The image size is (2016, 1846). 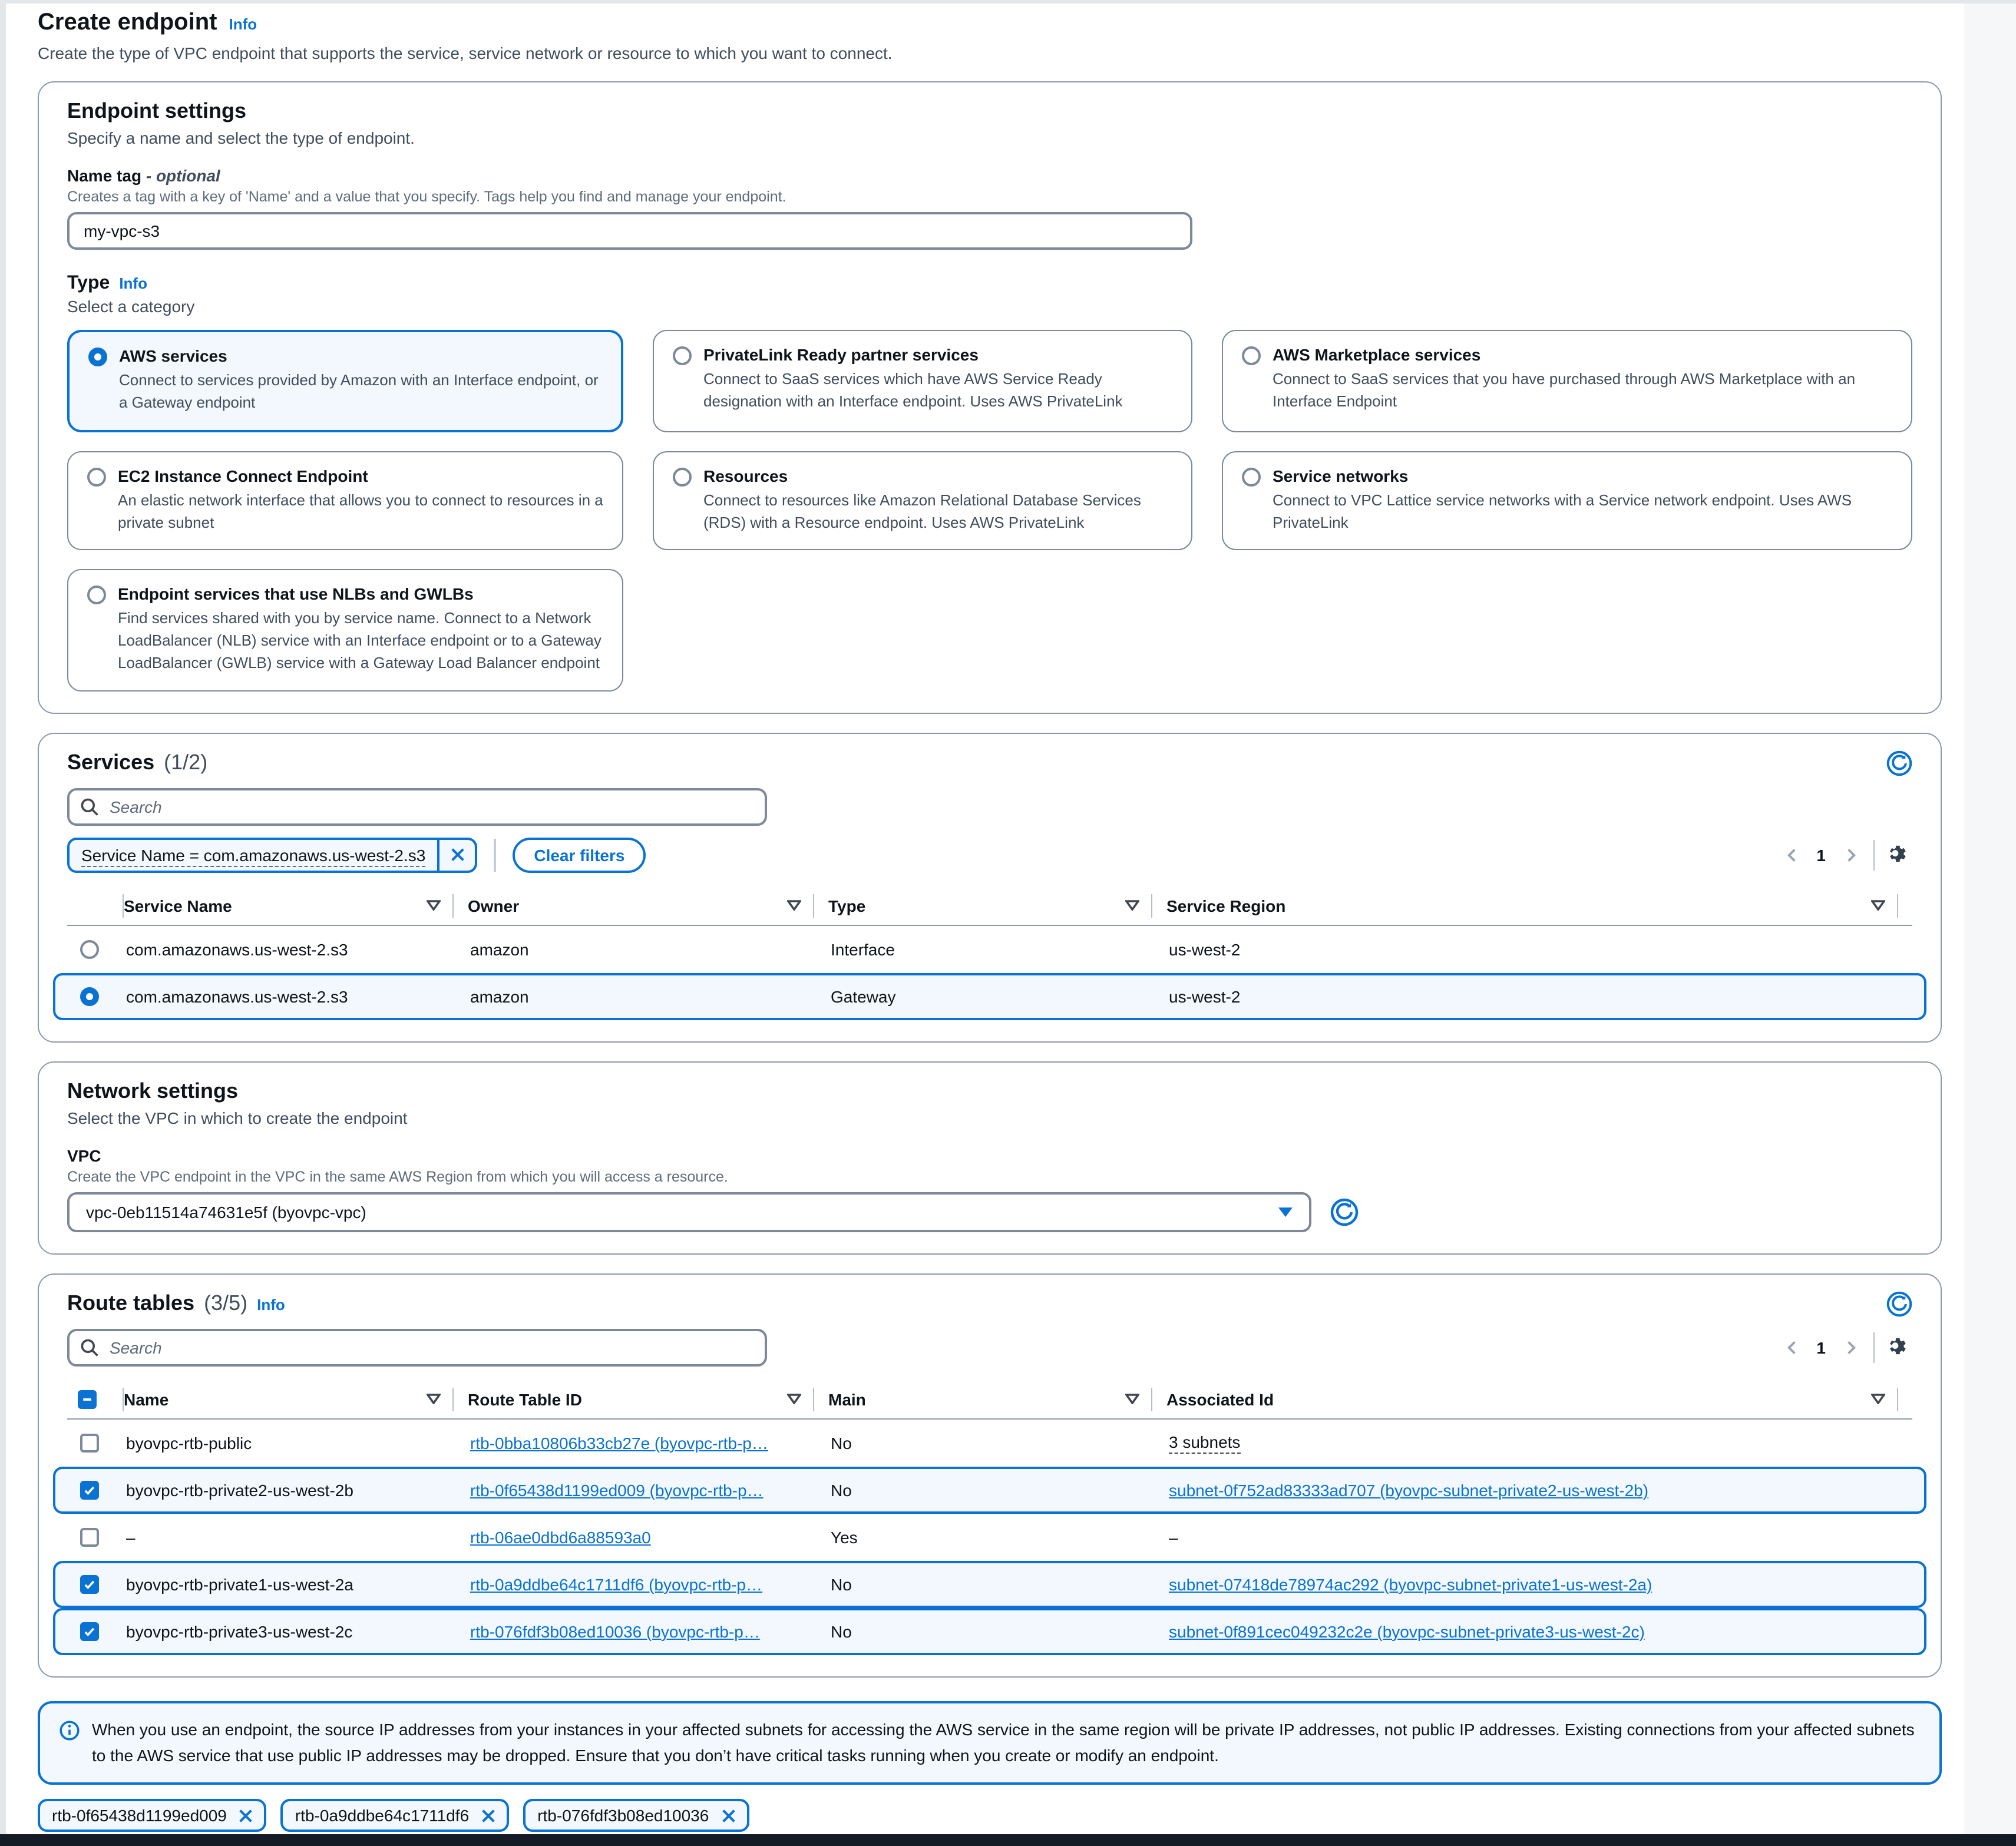 What do you see at coordinates (1344, 1212) in the screenshot?
I see `vpc-refresh-button` at bounding box center [1344, 1212].